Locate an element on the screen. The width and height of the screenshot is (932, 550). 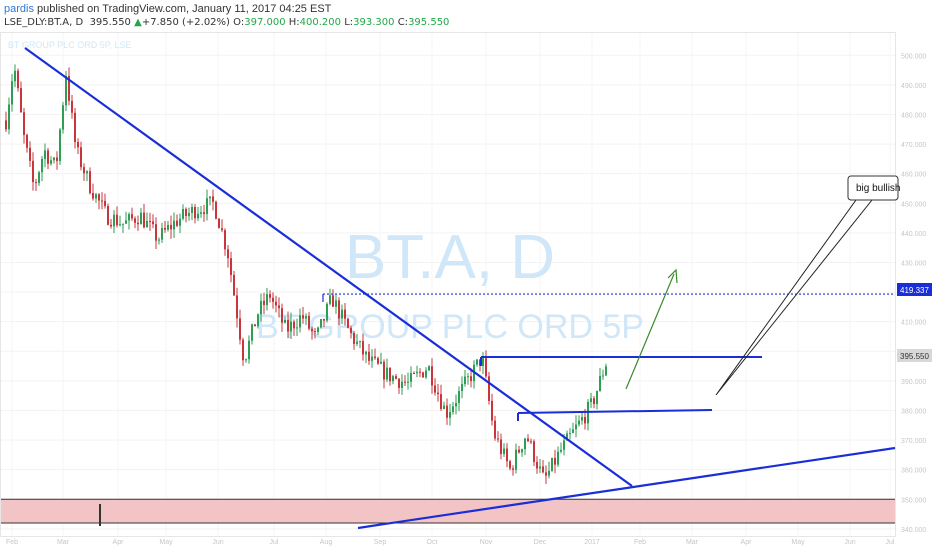
resistance-tag-text: 419.337 is located at coordinates (914, 290).